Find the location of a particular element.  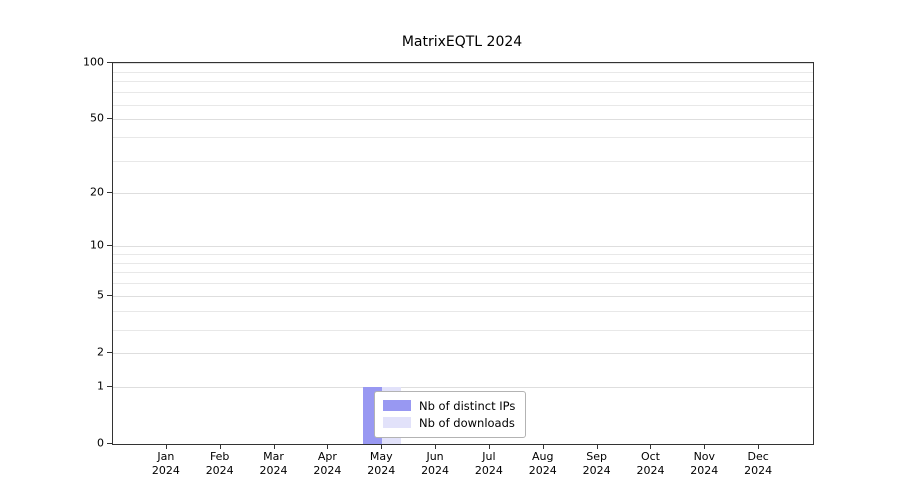

y-tick-label: 100 is located at coordinates (93, 62).